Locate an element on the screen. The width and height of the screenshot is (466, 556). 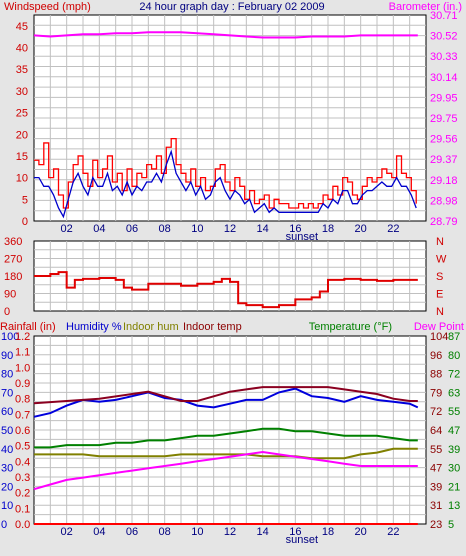
temperature-tick-label: 64 is located at coordinates (436, 431).